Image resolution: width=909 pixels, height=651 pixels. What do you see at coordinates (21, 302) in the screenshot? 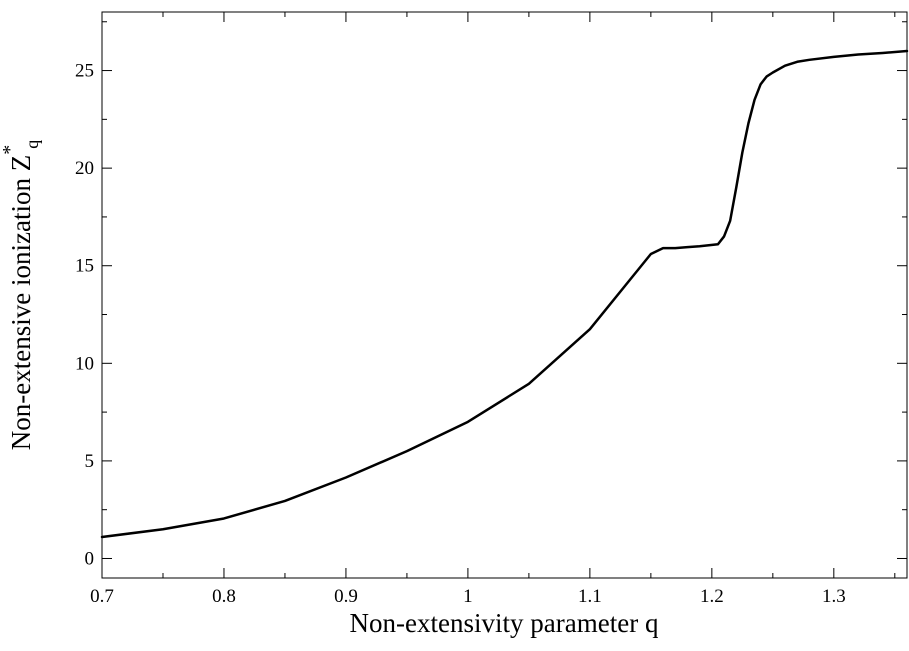
I see `y-axis-label-main: Non-extensive ionization Z` at bounding box center [21, 302].